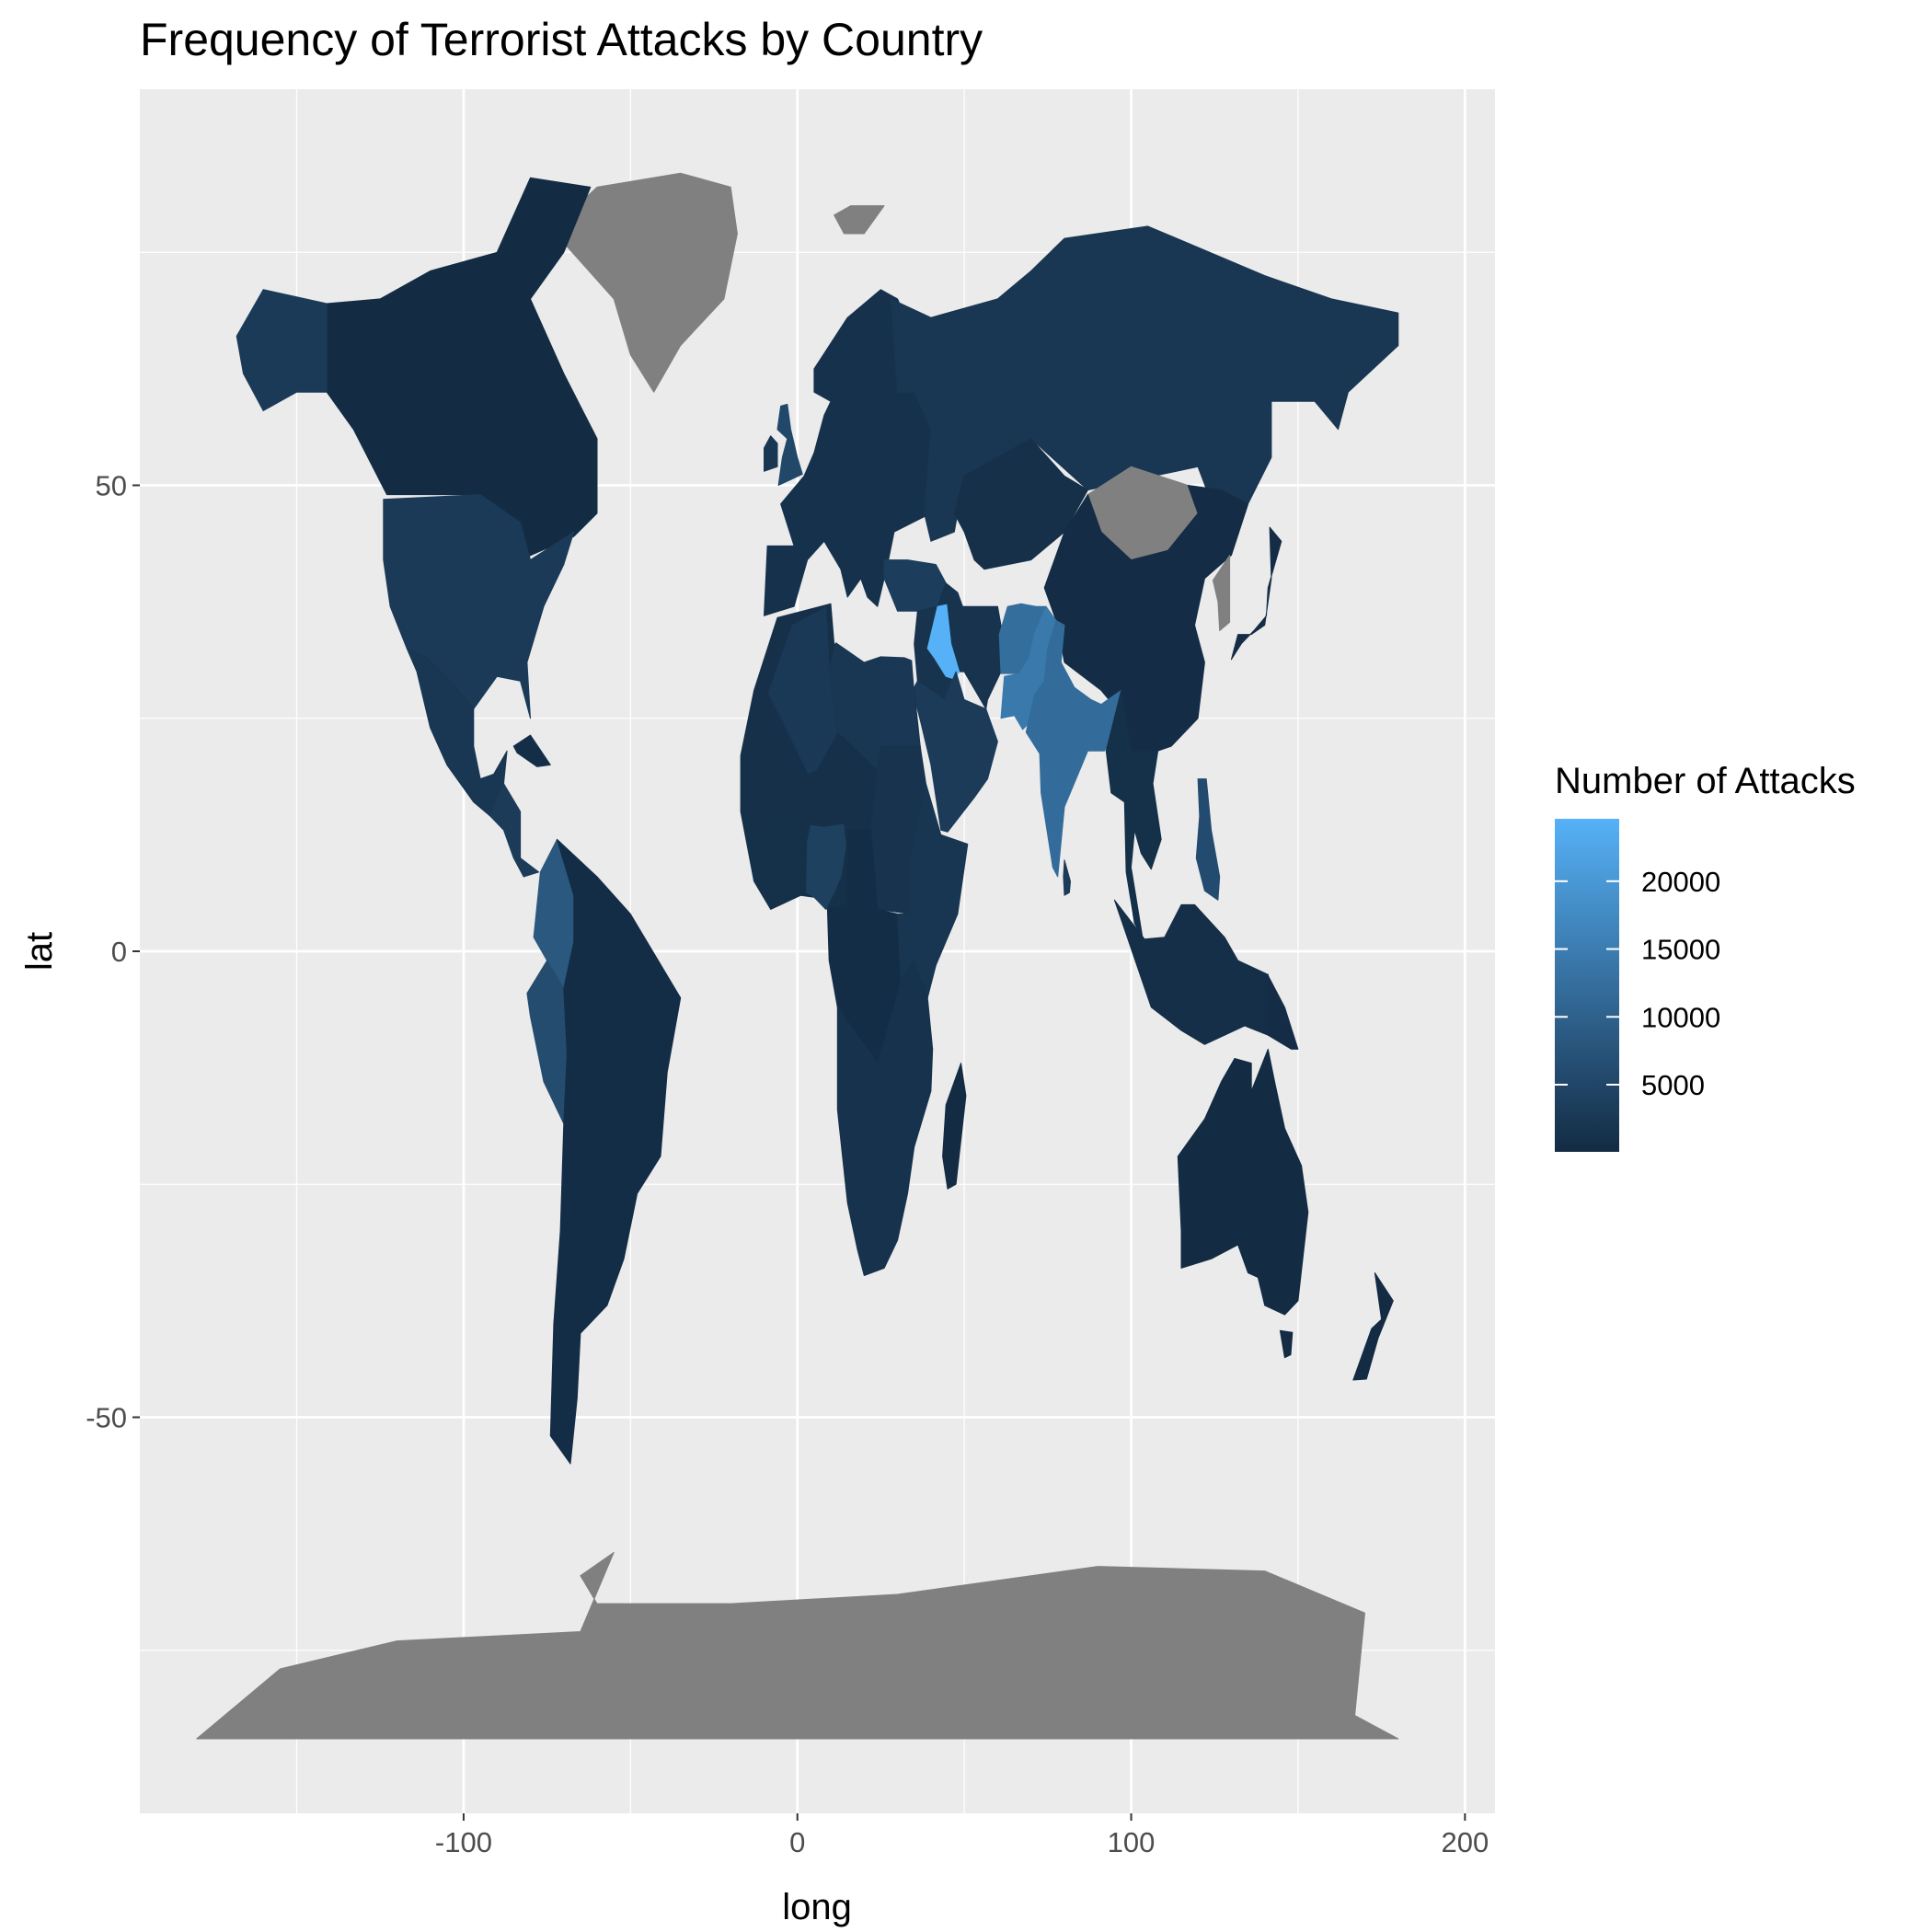  Describe the element at coordinates (119, 952) in the screenshot. I see `y-tick-label: 0` at that location.